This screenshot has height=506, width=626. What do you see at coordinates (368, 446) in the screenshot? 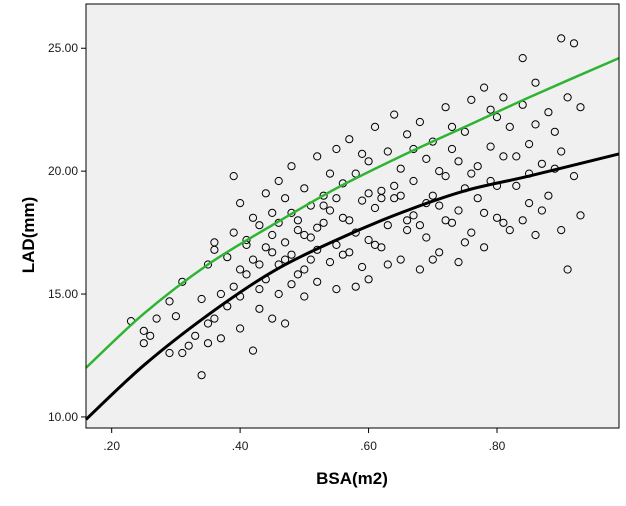
I see `x-tick-label: .60` at bounding box center [368, 446].